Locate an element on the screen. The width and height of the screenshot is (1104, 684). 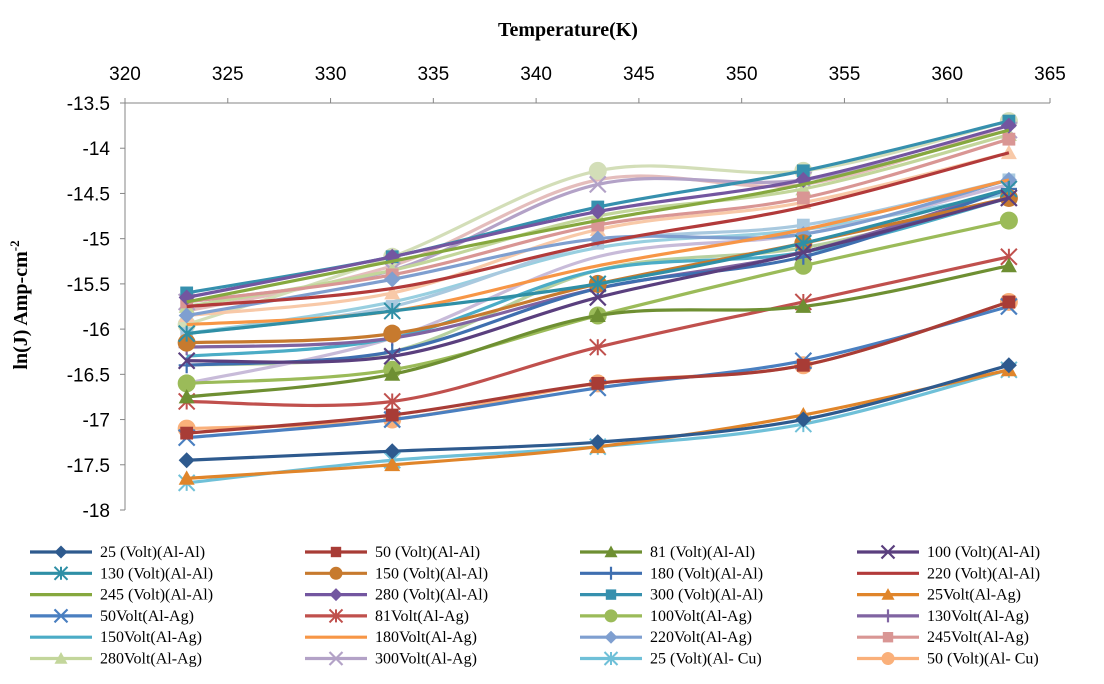
legend-label: 81 (Volt)(Al-Al) is located at coordinates (702, 552).